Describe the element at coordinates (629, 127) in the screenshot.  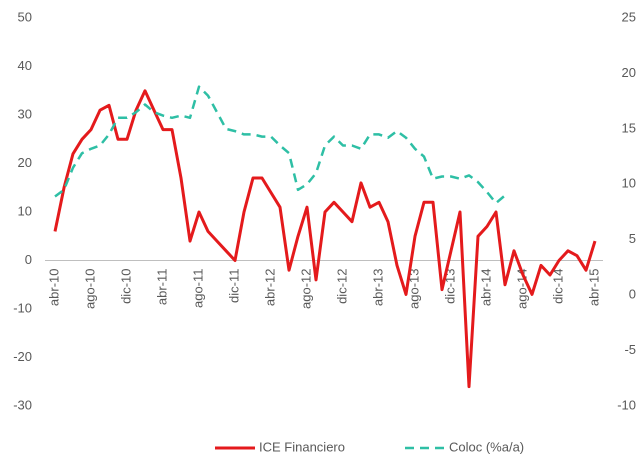
I see `y2-tick-label: 15` at that location.